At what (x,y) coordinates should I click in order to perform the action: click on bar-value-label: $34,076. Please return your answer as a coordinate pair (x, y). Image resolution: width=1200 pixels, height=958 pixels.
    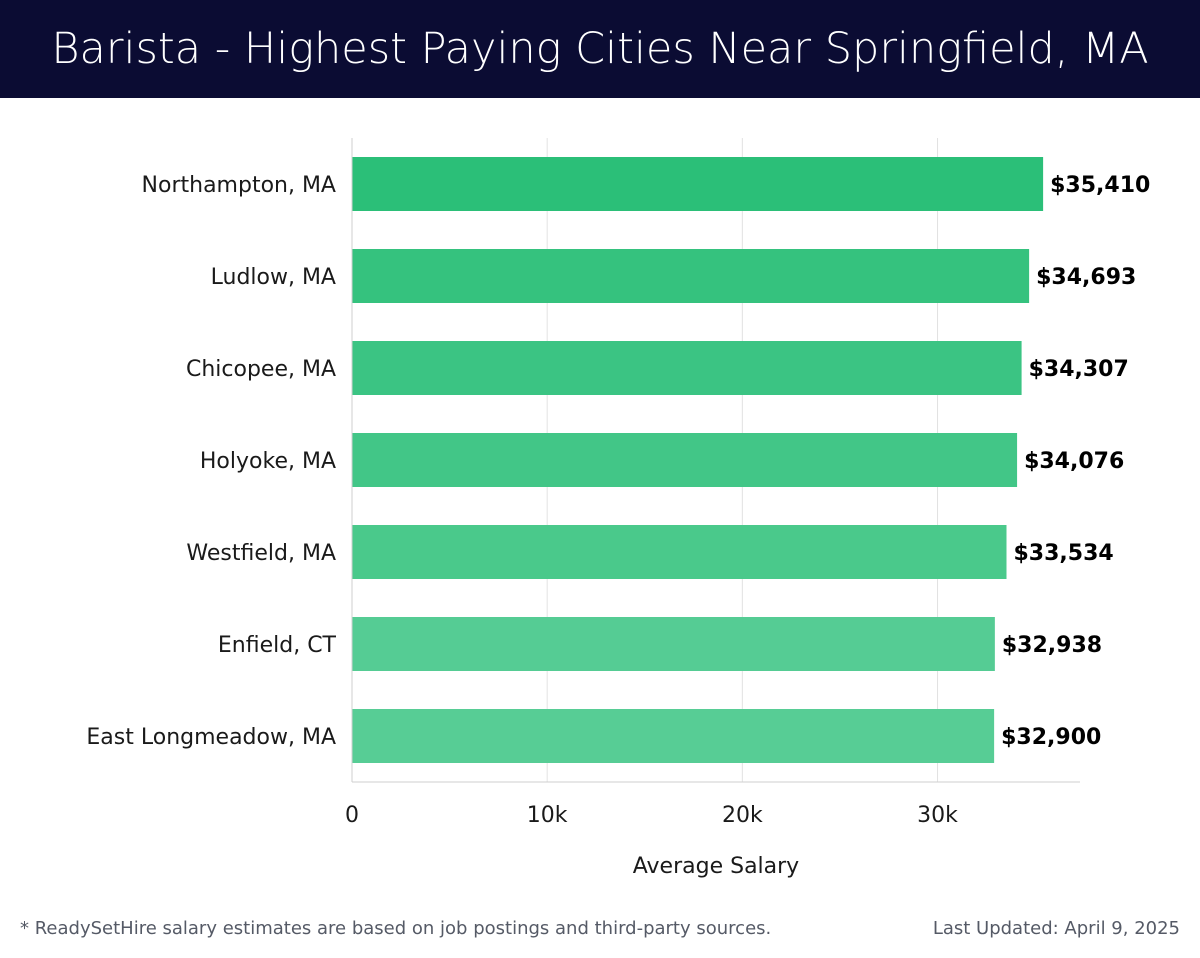
    Looking at the image, I should click on (1074, 461).